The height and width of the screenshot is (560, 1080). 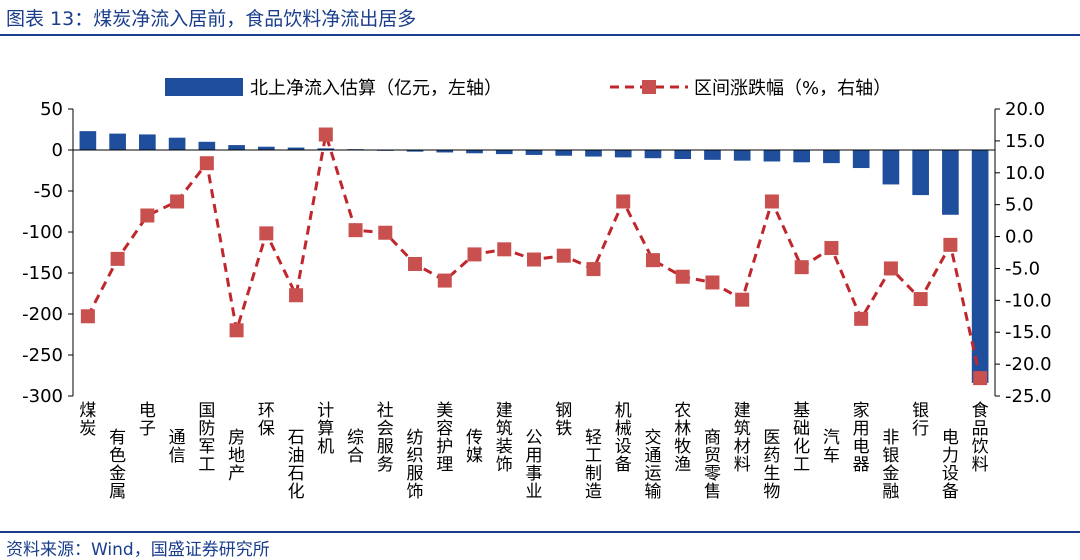 What do you see at coordinates (682, 438) in the screenshot?
I see `category-label-20: 农林牧渔` at bounding box center [682, 438].